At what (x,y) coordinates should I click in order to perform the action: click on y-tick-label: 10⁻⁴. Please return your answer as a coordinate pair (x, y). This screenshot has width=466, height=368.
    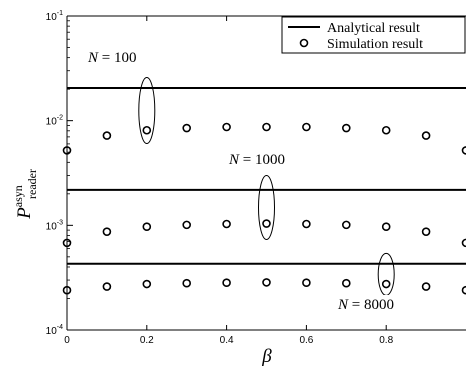
    Looking at the image, I should click on (54, 330).